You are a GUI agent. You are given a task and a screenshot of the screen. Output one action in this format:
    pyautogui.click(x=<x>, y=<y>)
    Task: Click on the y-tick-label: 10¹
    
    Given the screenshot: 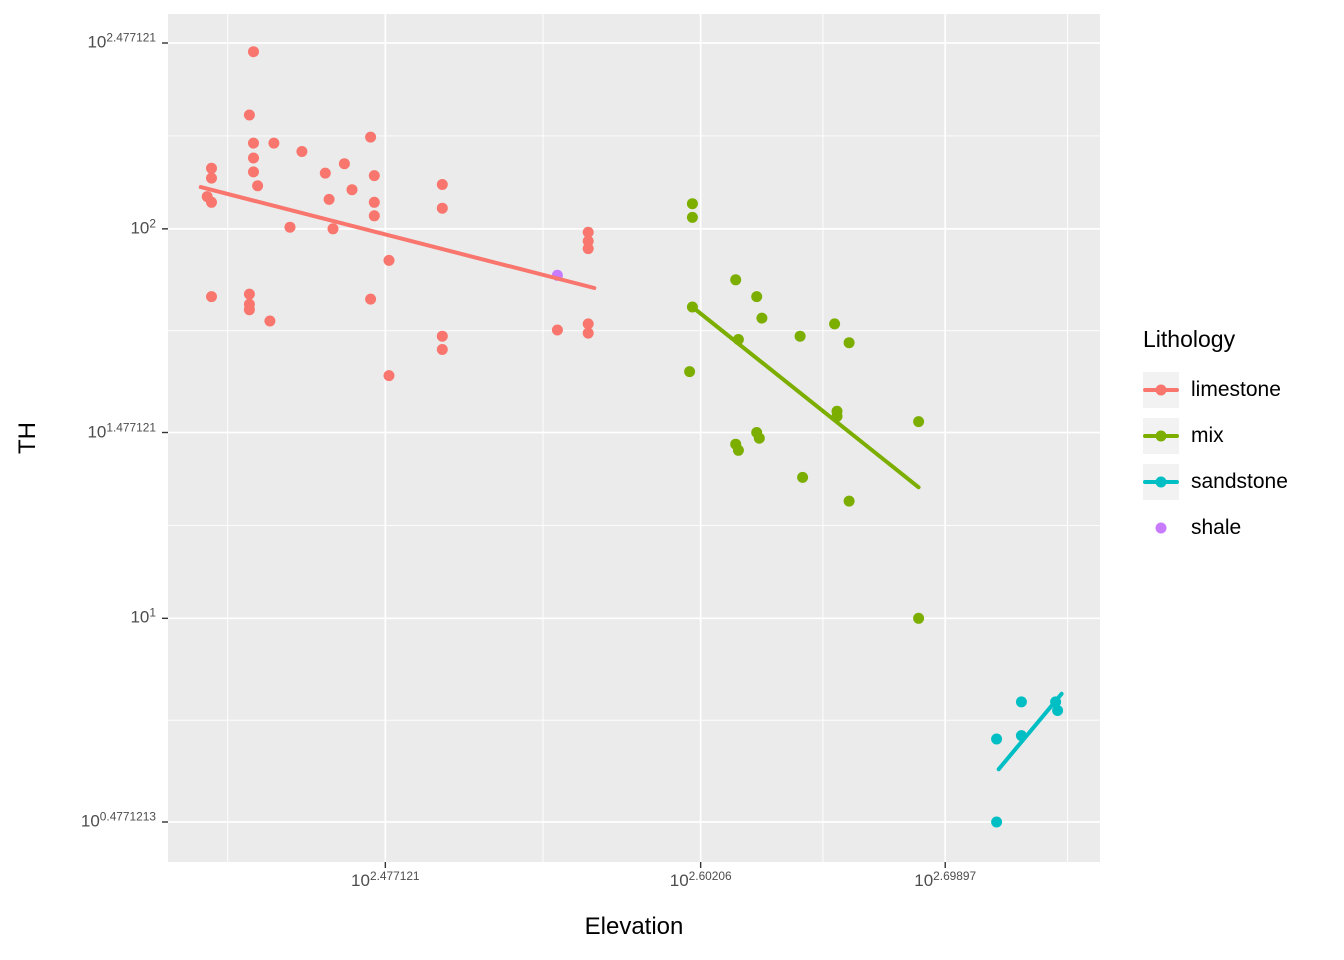 What is the action you would take?
    pyautogui.click(x=143, y=616)
    